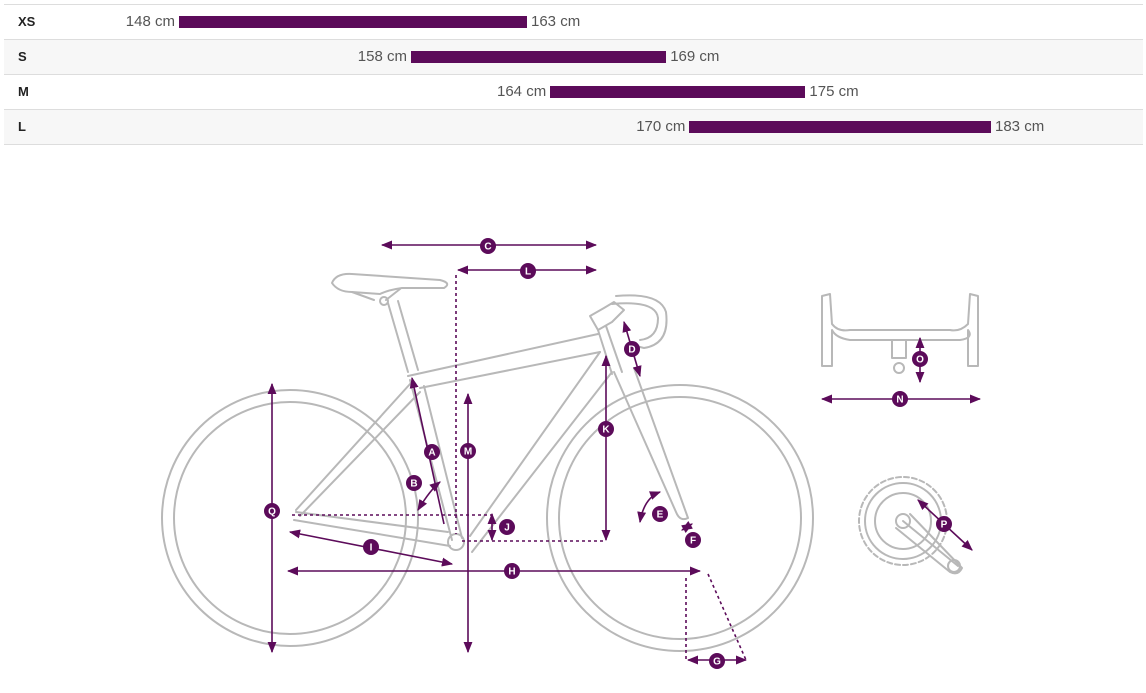 The width and height of the screenshot is (1146, 693). What do you see at coordinates (556, 21) in the screenshot?
I see `size-max-height: 163 cm` at bounding box center [556, 21].